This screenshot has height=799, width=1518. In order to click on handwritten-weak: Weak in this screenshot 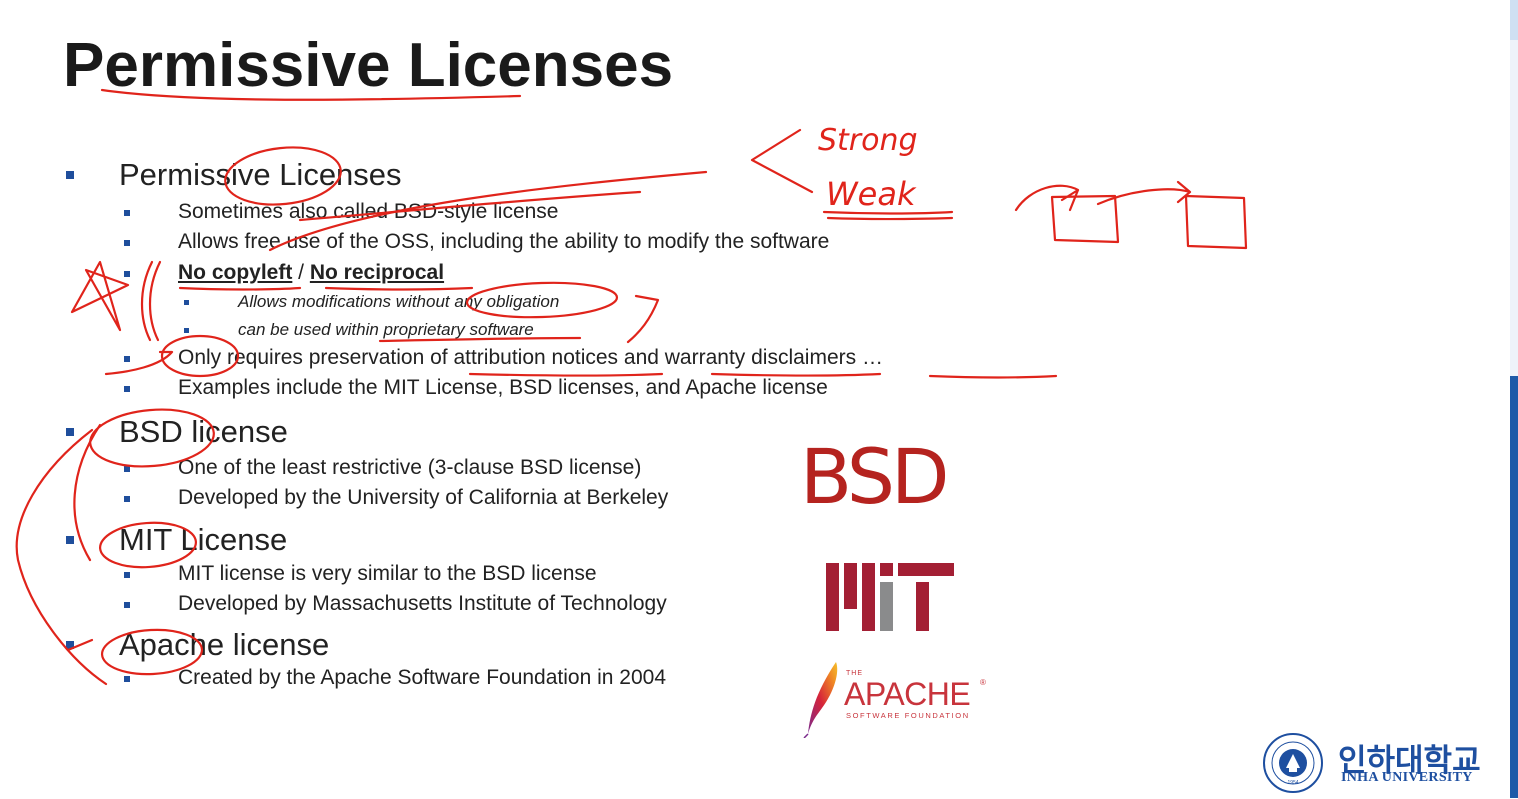, I will do `click(871, 194)`.